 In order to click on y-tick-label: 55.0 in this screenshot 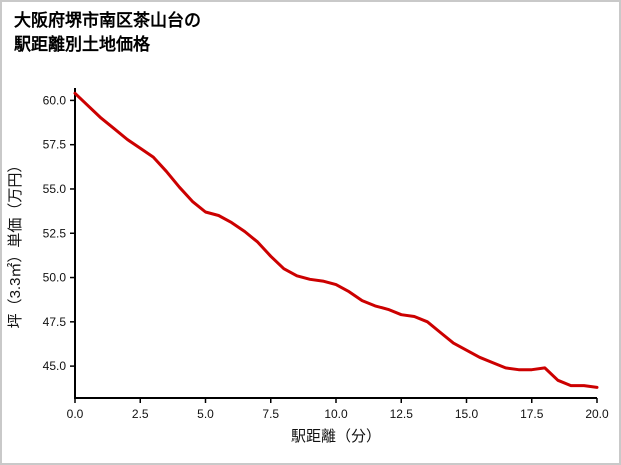, I will do `click(55, 189)`.